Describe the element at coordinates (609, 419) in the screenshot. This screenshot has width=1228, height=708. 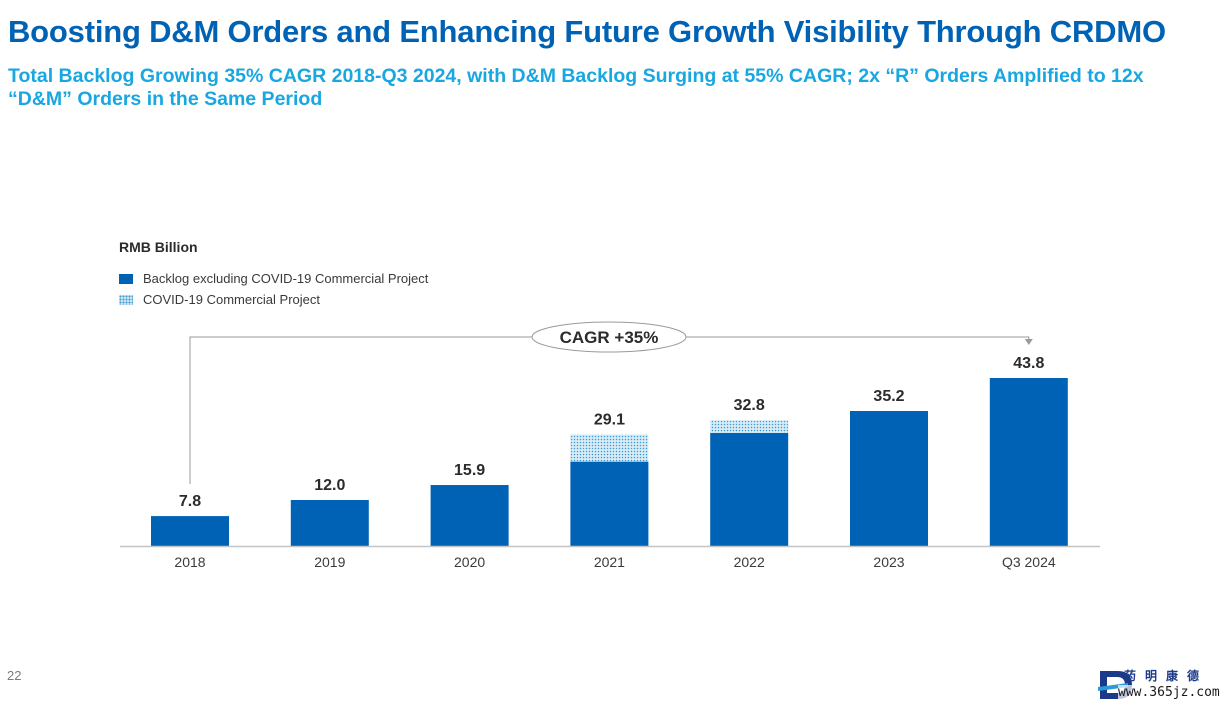
I see `data-label-2021: 29.1` at that location.